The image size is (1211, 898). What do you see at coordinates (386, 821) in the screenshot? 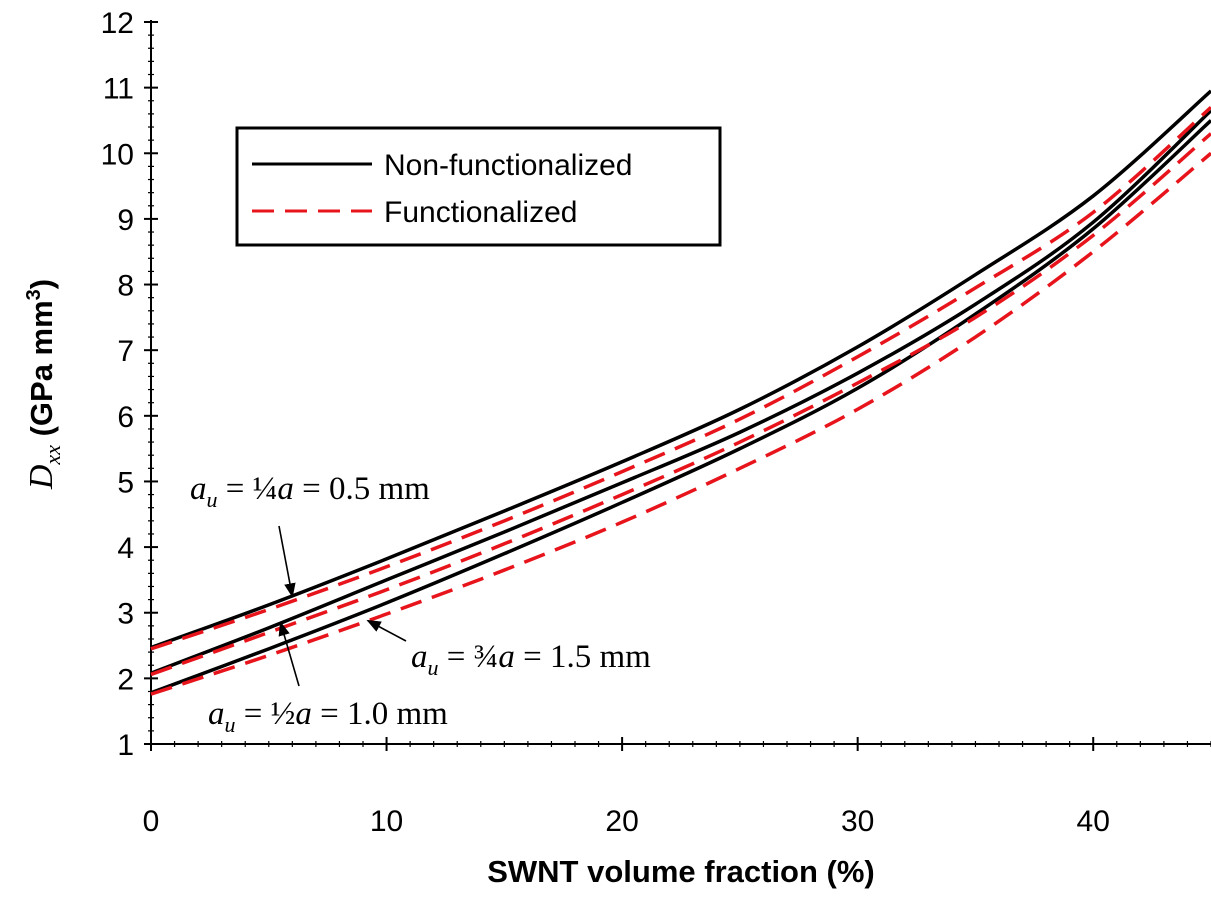
I see `x-tick-label: 10` at bounding box center [386, 821].